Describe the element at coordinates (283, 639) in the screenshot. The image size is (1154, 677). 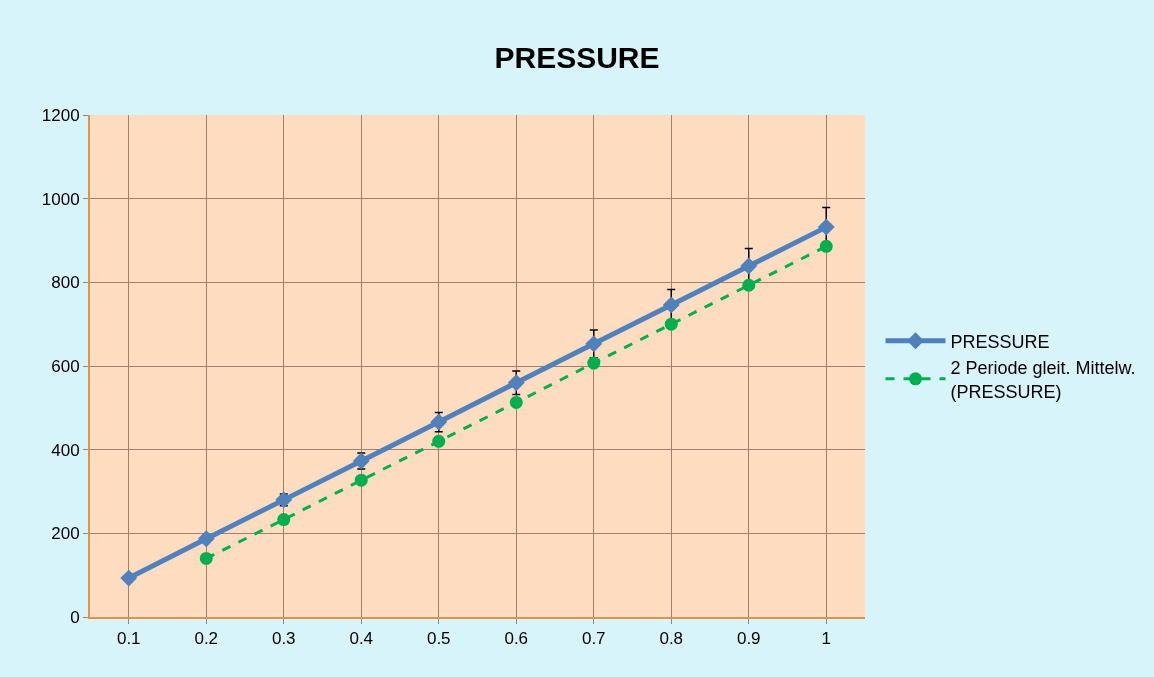
I see `x-tick-label: 0.3` at that location.